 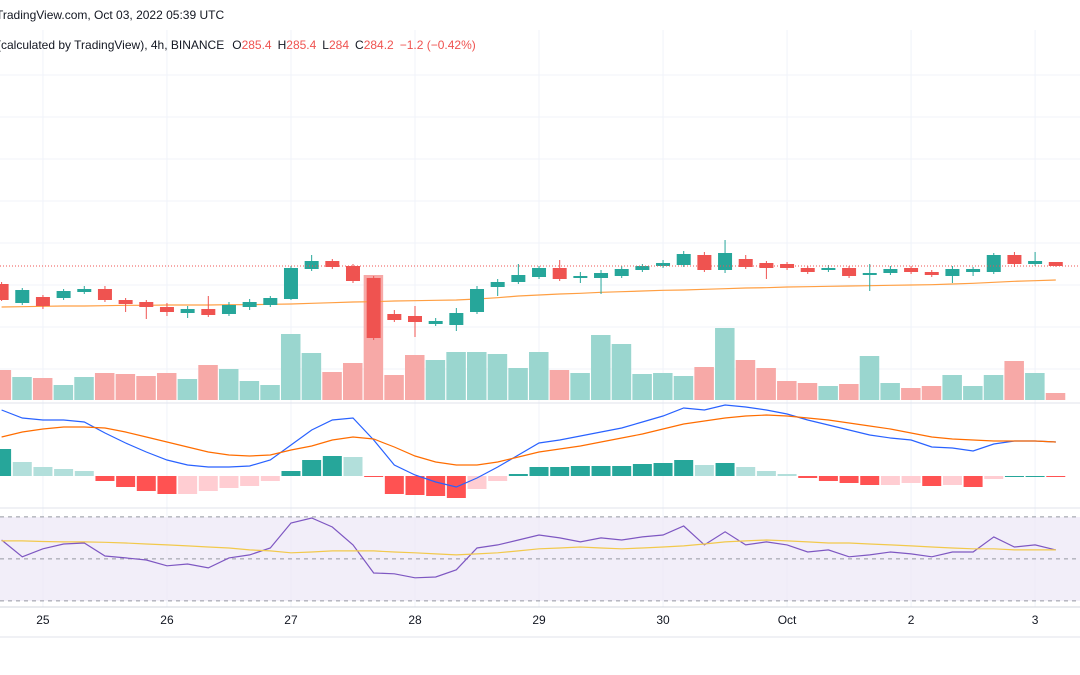 What do you see at coordinates (359, 45) in the screenshot?
I see `ohlc-key: C` at bounding box center [359, 45].